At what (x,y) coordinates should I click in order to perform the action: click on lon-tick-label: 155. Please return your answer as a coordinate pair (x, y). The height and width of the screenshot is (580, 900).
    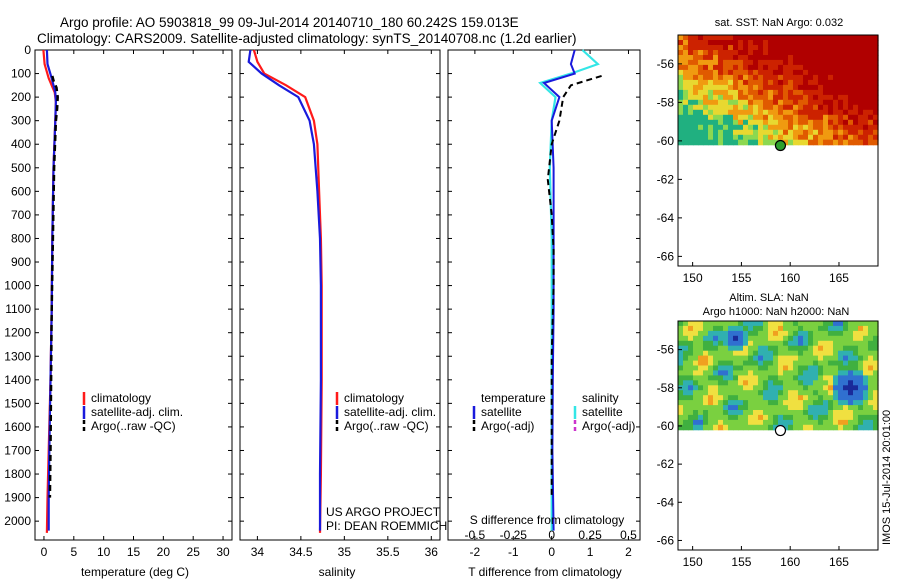
    Looking at the image, I should click on (741, 562).